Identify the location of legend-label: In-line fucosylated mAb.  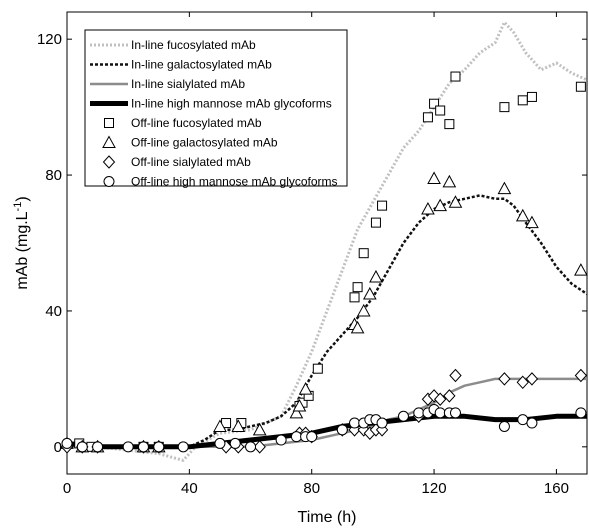
(193, 45).